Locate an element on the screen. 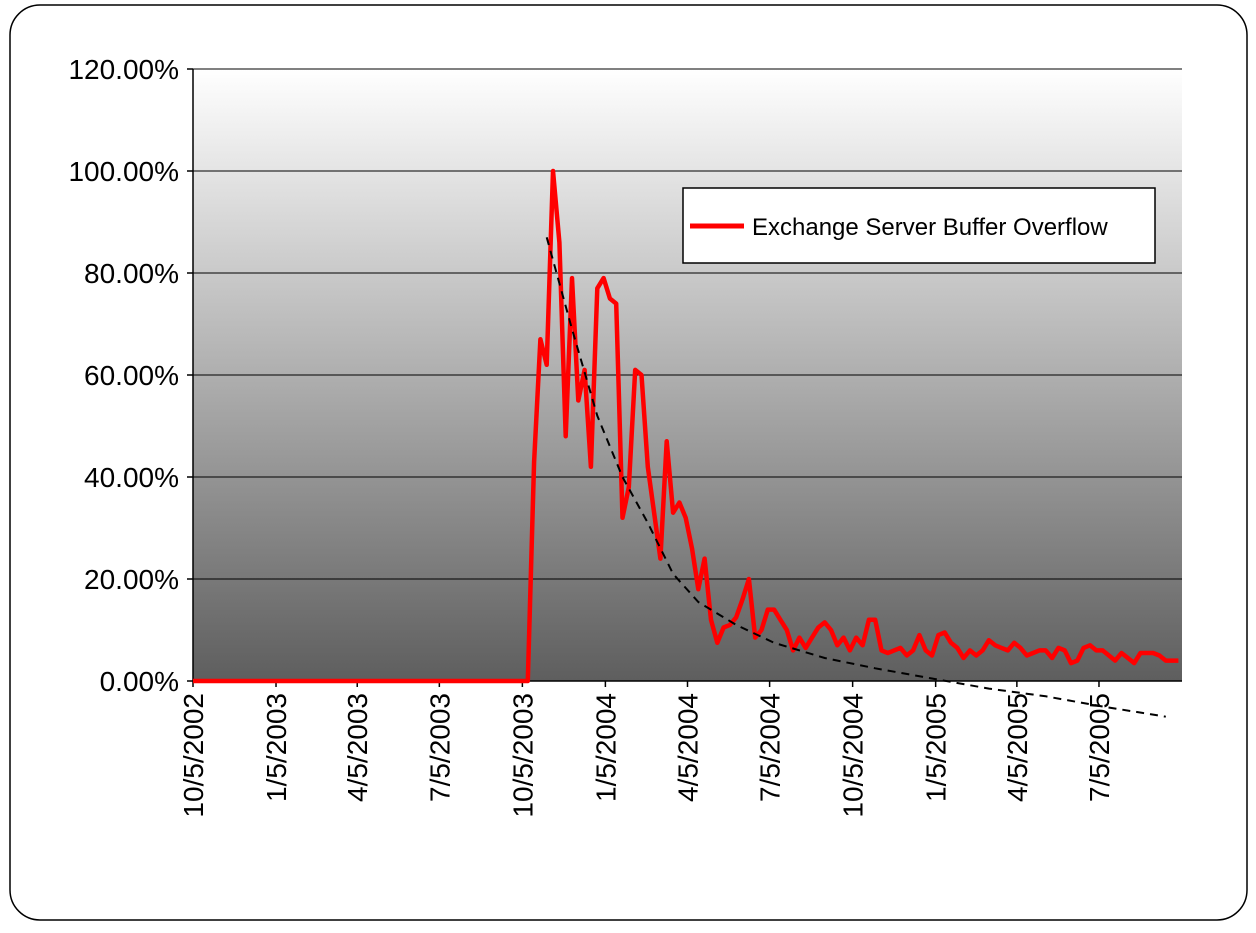 This screenshot has height=933, width=1256. y-tick-label: 60.00% is located at coordinates (131, 375).